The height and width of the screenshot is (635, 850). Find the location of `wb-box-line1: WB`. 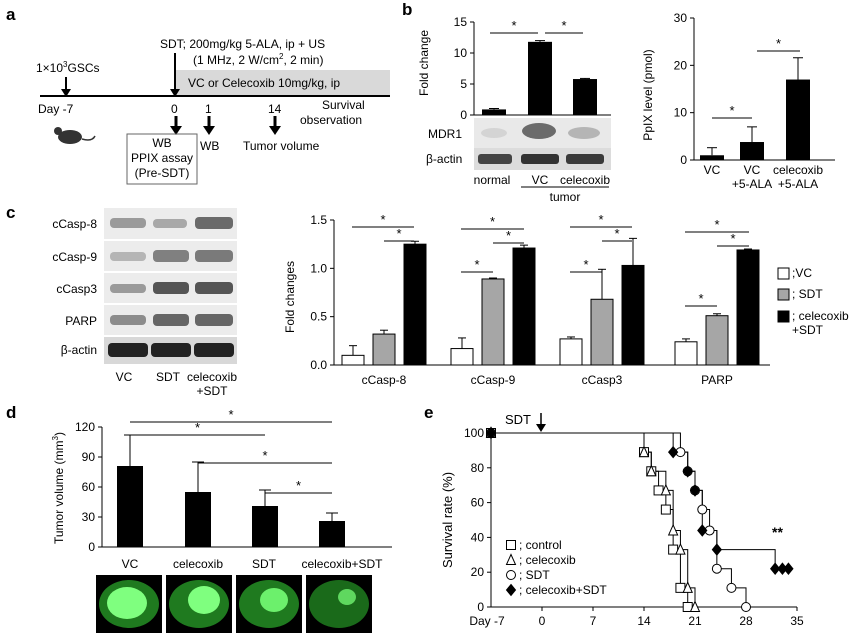

wb-box-line1: WB is located at coordinates (161, 143).